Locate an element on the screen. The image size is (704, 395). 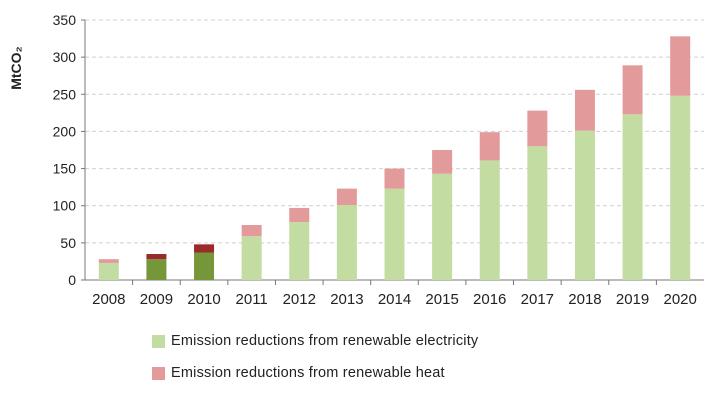
y-tick-label: 100 is located at coordinates (65, 206).